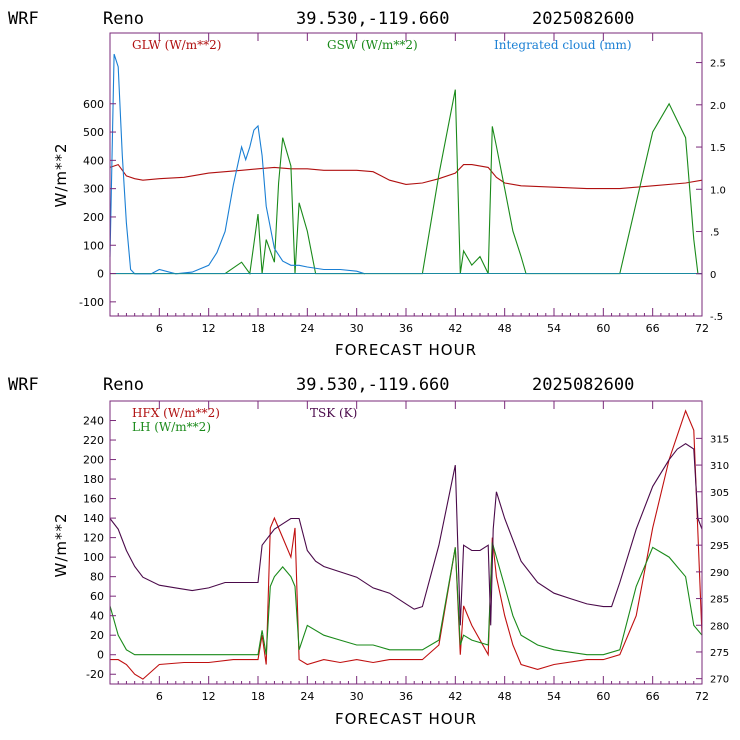  What do you see at coordinates (97, 596) in the screenshot?
I see `y-tick-label: 60` at bounding box center [97, 596].